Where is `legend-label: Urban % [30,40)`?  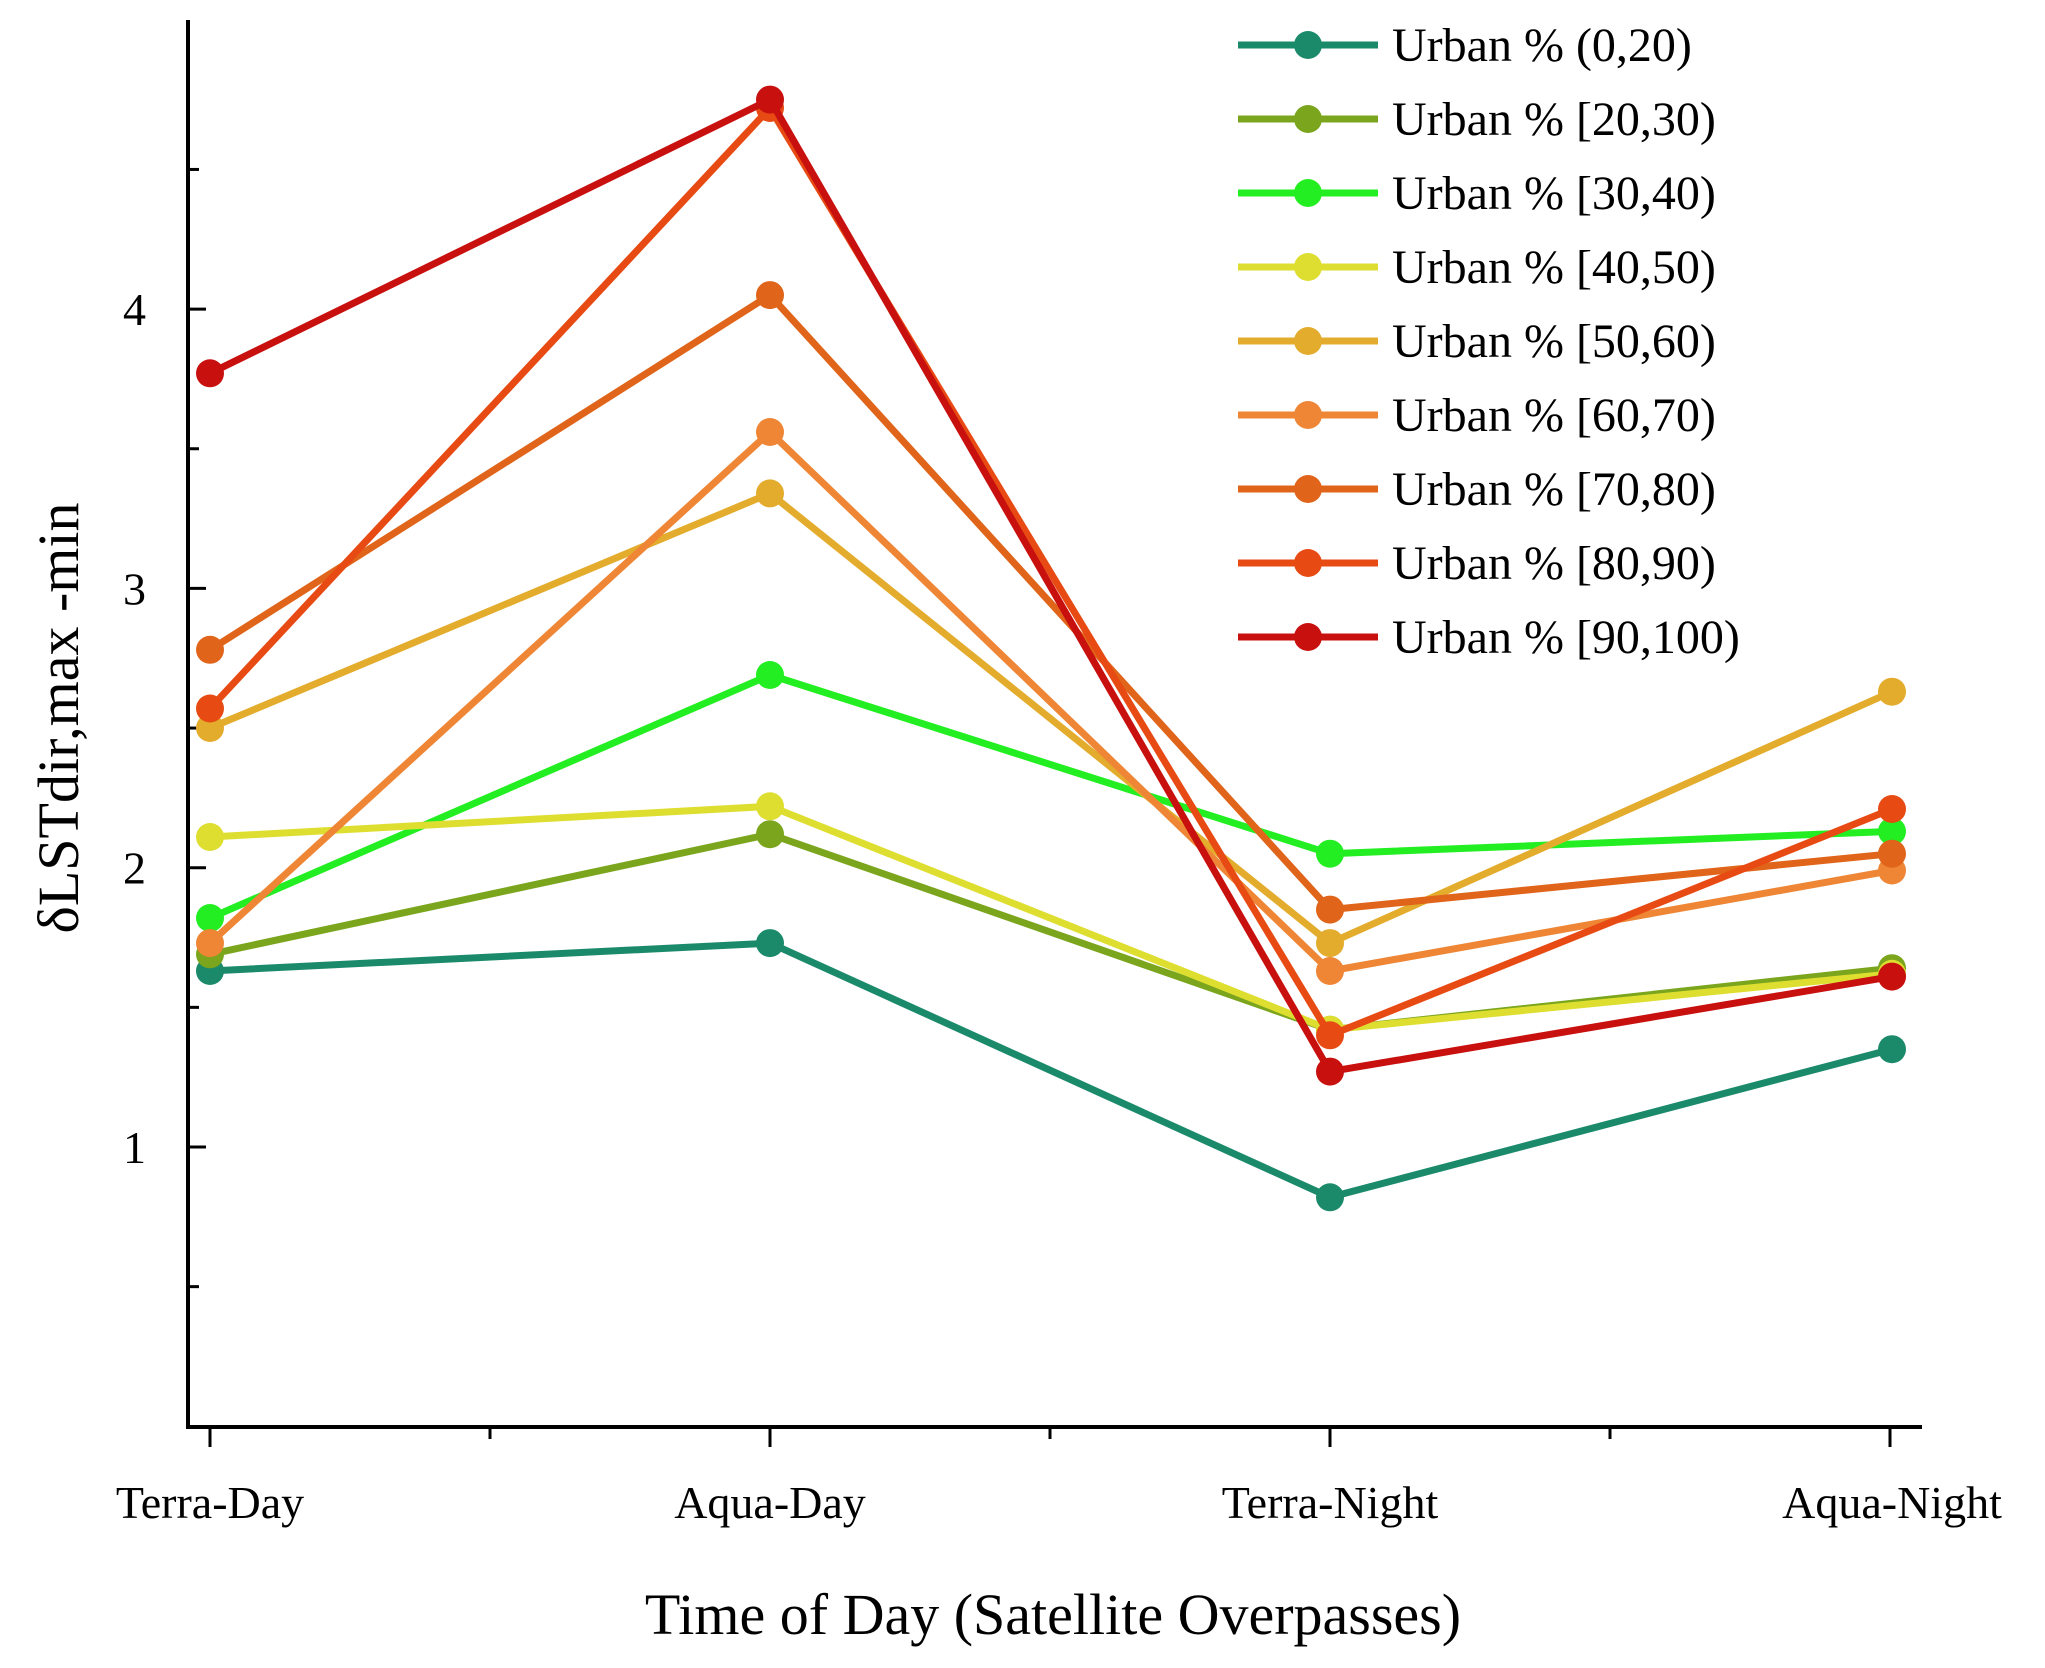
legend-label: Urban % [30,40) is located at coordinates (1554, 193).